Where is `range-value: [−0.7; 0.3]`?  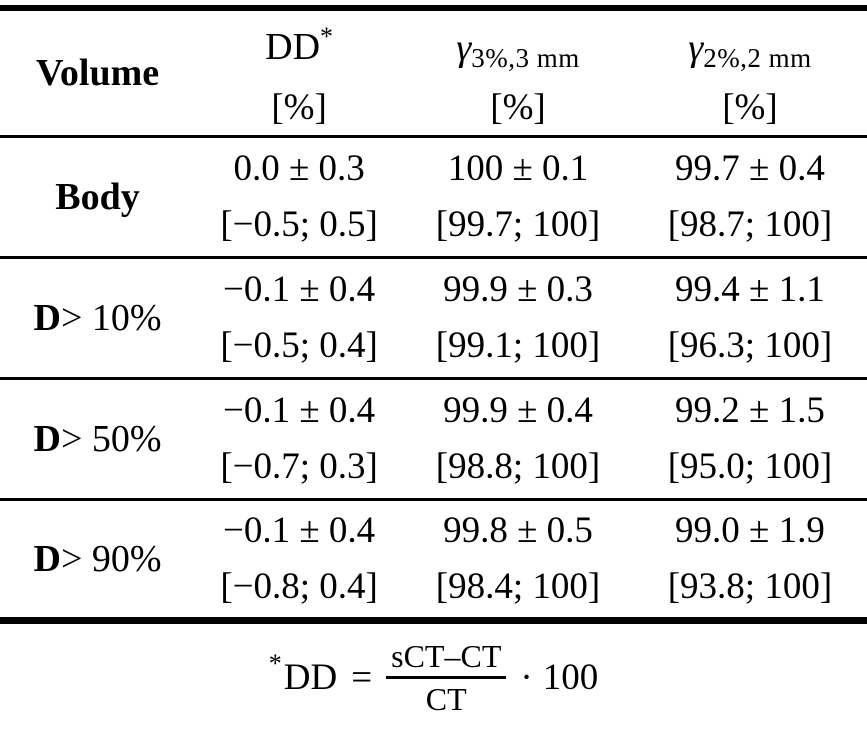 range-value: [−0.7; 0.3] is located at coordinates (299, 466).